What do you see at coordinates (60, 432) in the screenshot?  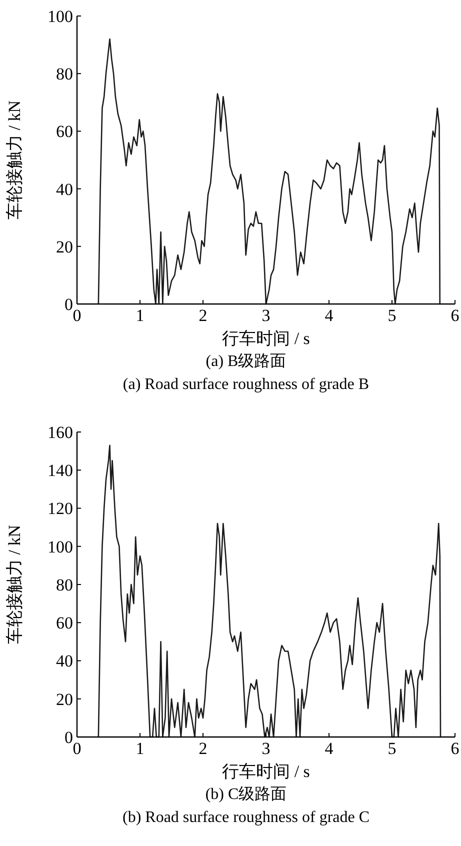 I see `y-tick-label: 160` at bounding box center [60, 432].